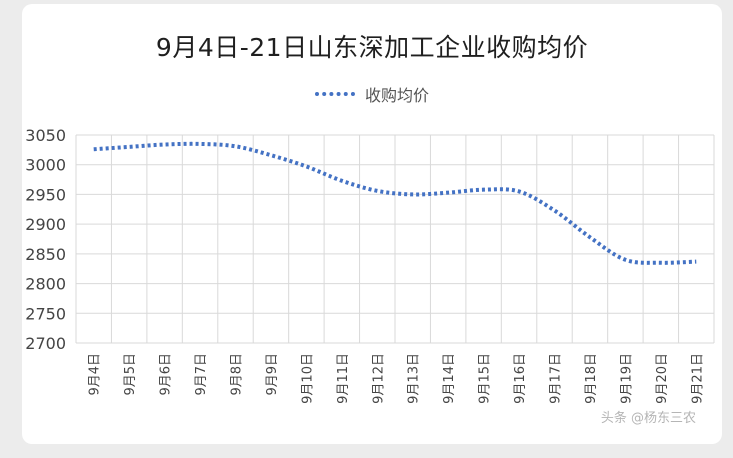 The image size is (733, 458). What do you see at coordinates (697, 378) in the screenshot?
I see `x-tick-label: 9月21日` at bounding box center [697, 378].